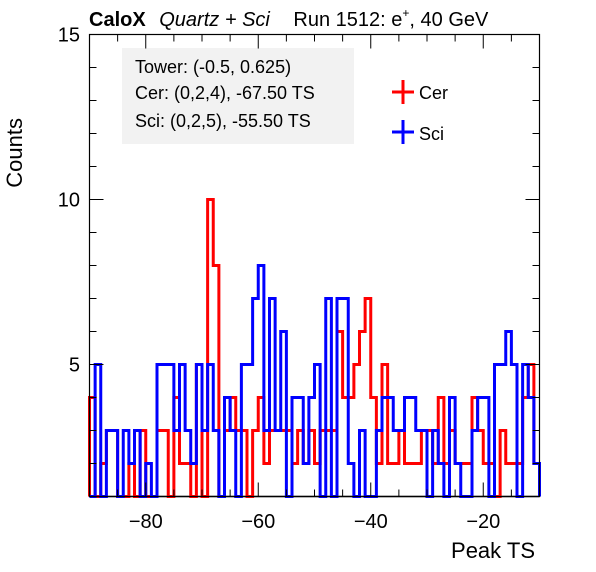 The width and height of the screenshot is (596, 572). Describe the element at coordinates (69, 201) in the screenshot. I see `y-tick-label: 10` at that location.